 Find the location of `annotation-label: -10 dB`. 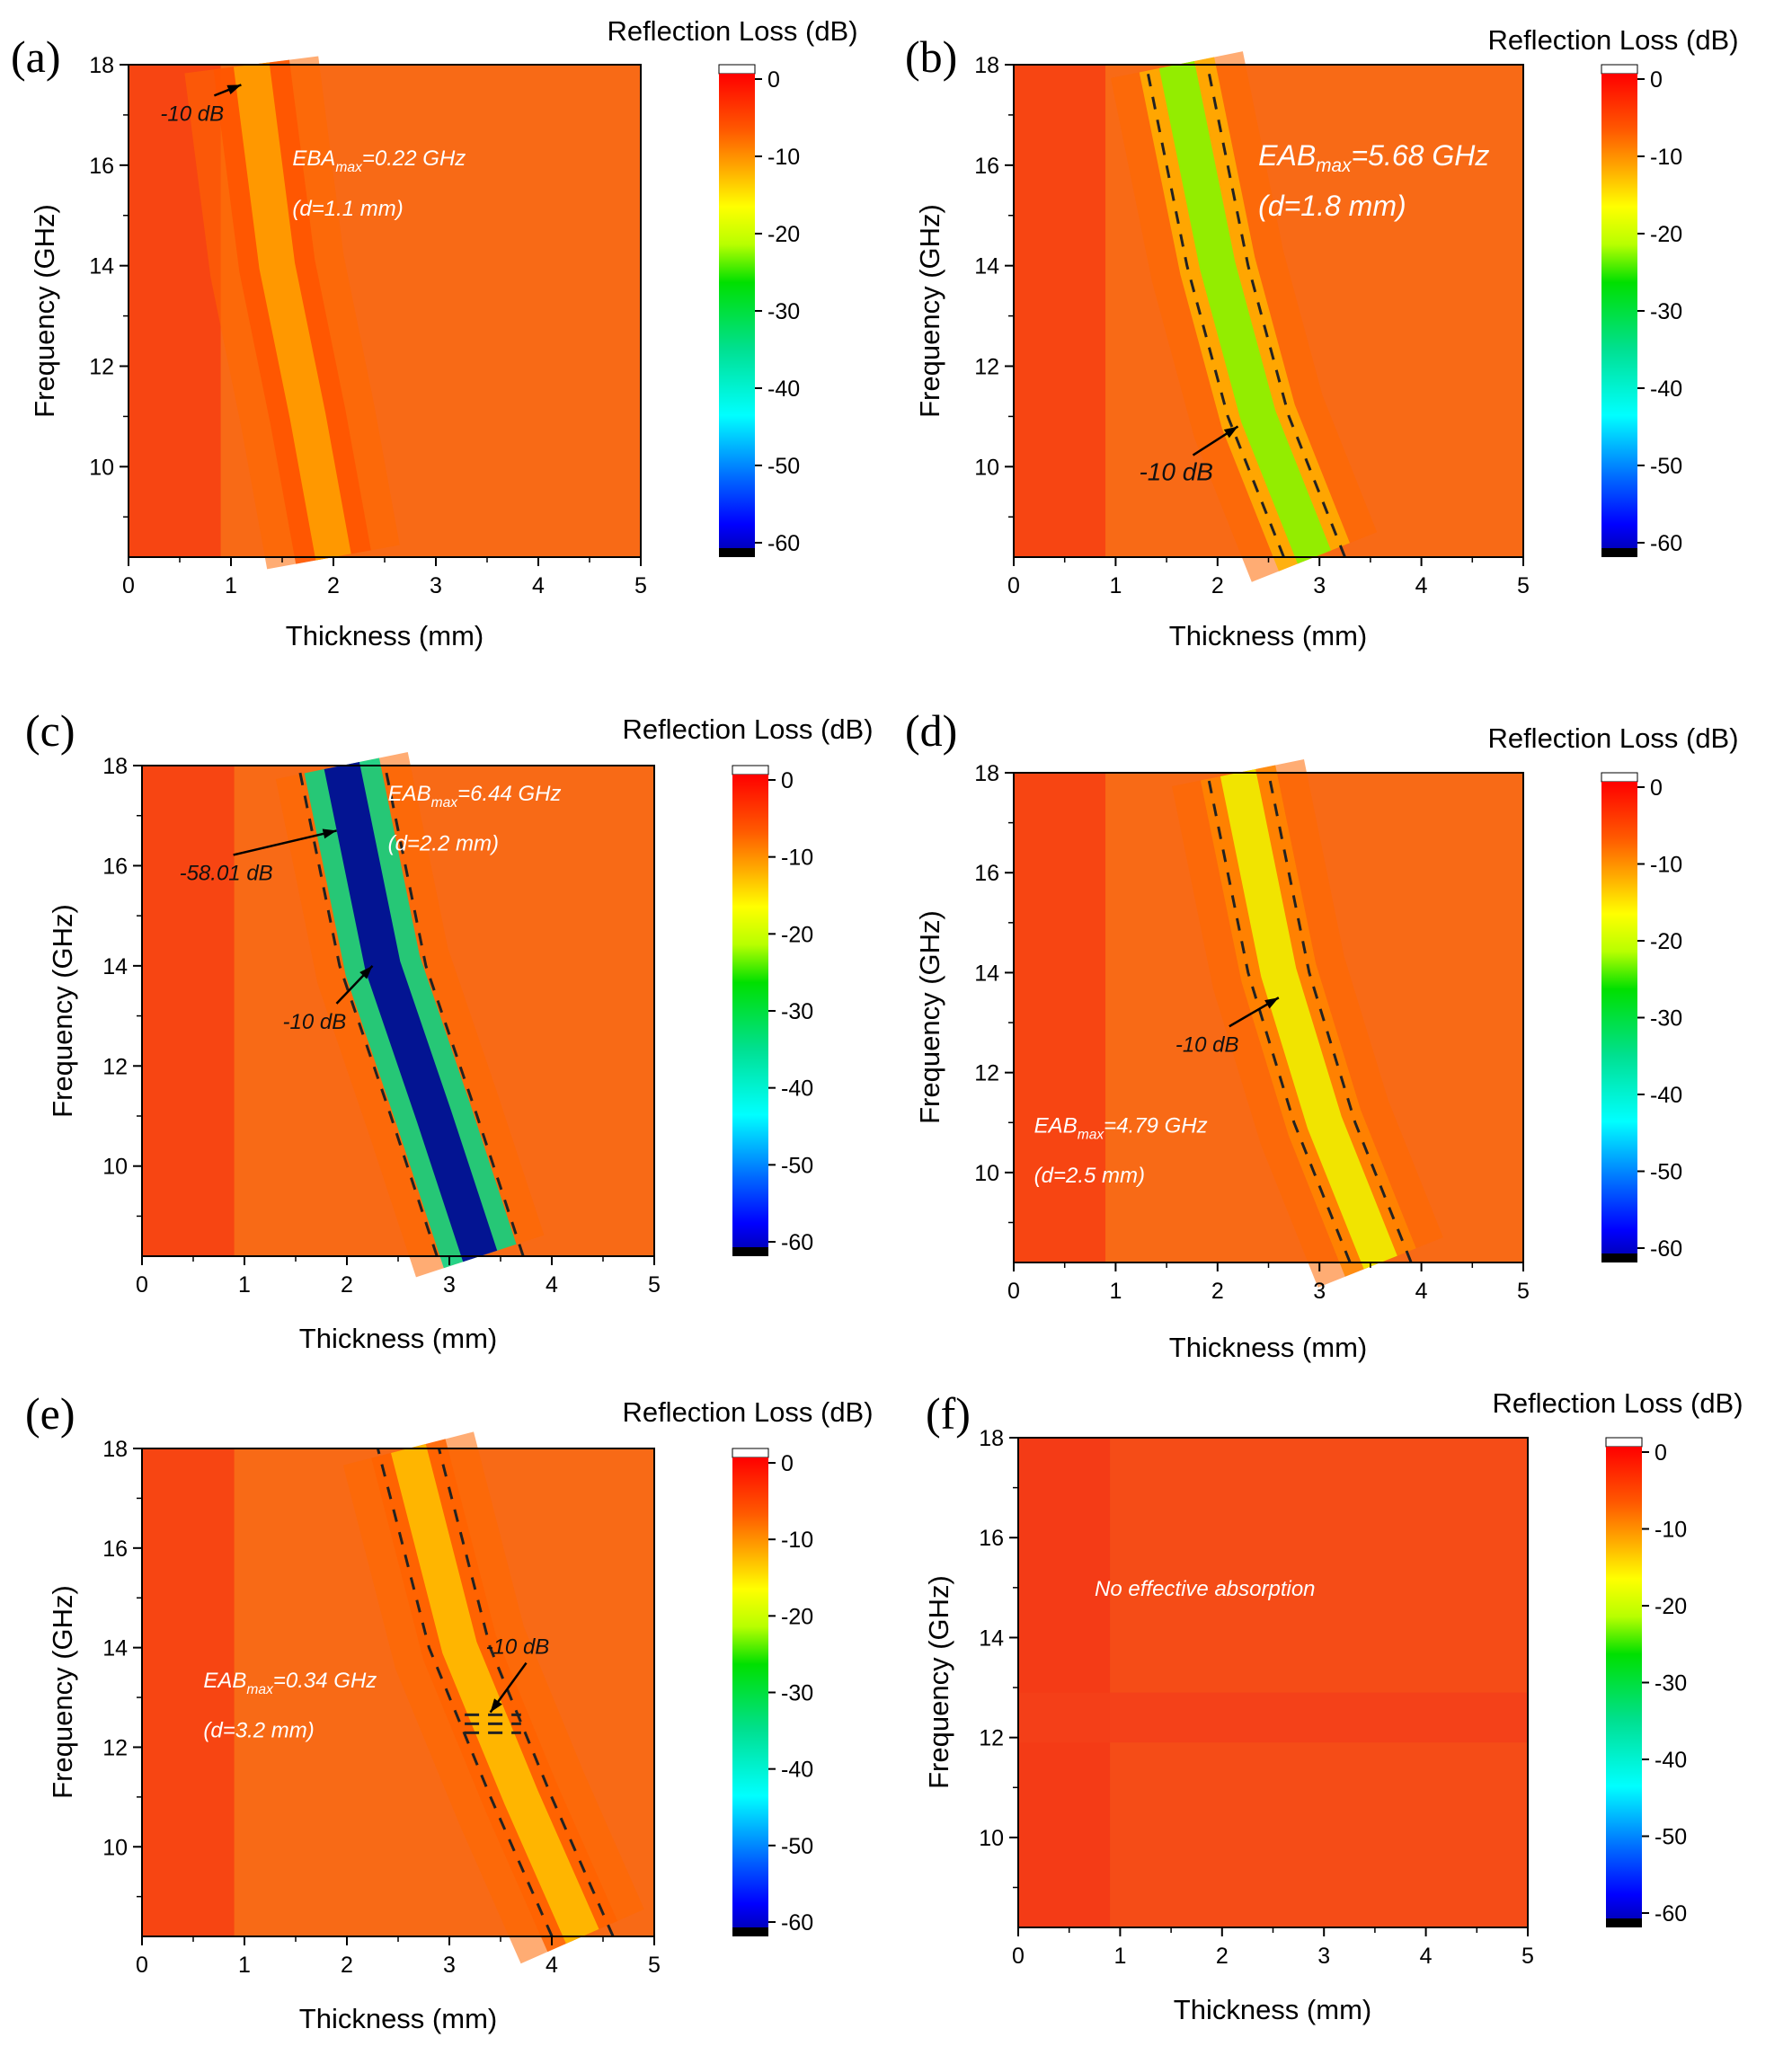

annotation-label: -10 dB is located at coordinates (1207, 1045).